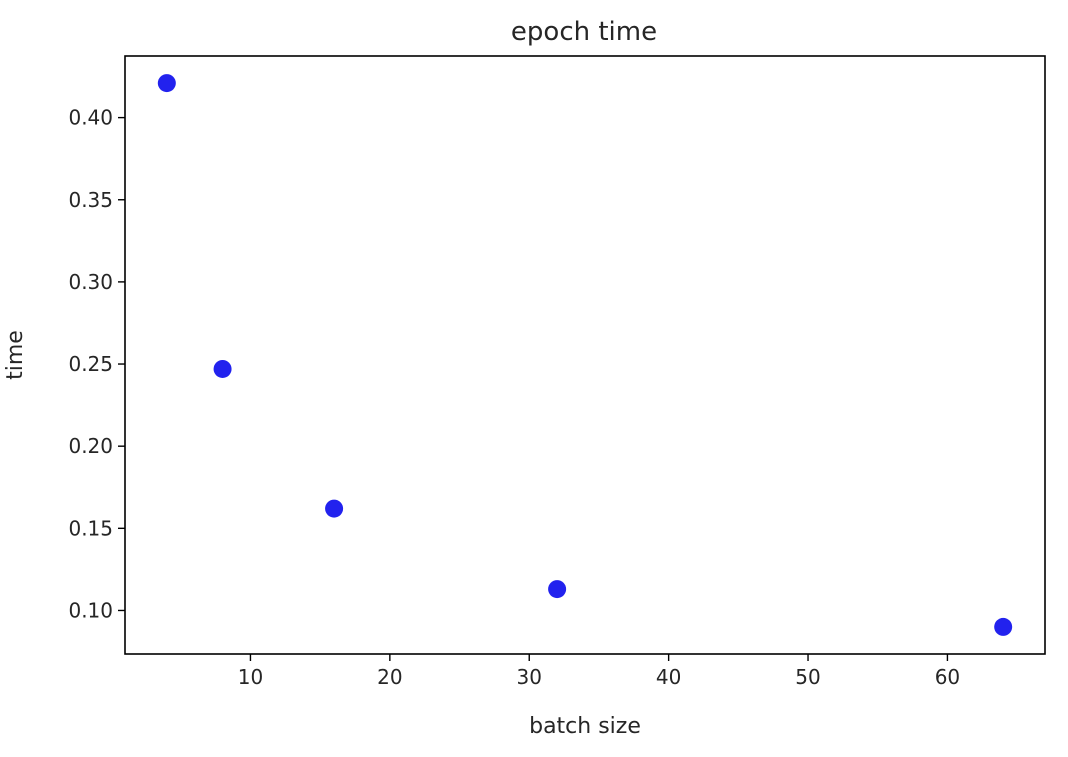 The height and width of the screenshot is (757, 1068). What do you see at coordinates (90, 610) in the screenshot?
I see `y-tick-label: 0.10` at bounding box center [90, 610].